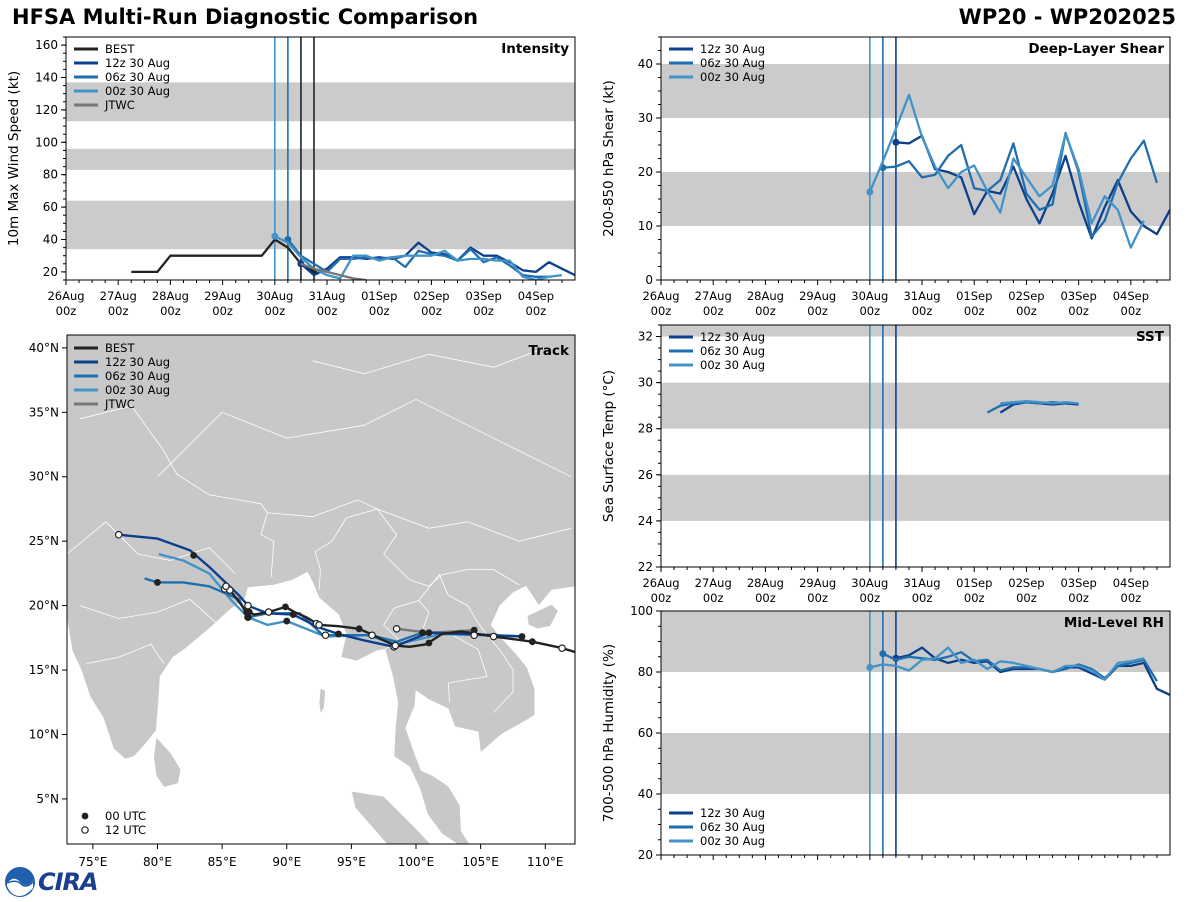 This screenshot has width=1200, height=902. I want to click on rh-xtick-label: 28Aug, so click(765, 865).